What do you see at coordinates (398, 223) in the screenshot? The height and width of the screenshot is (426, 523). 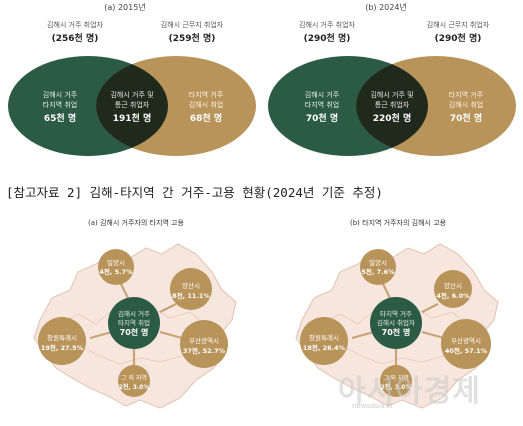 I see `map-b-title: (b) 타지역 거주자의 김해시 고용` at bounding box center [398, 223].